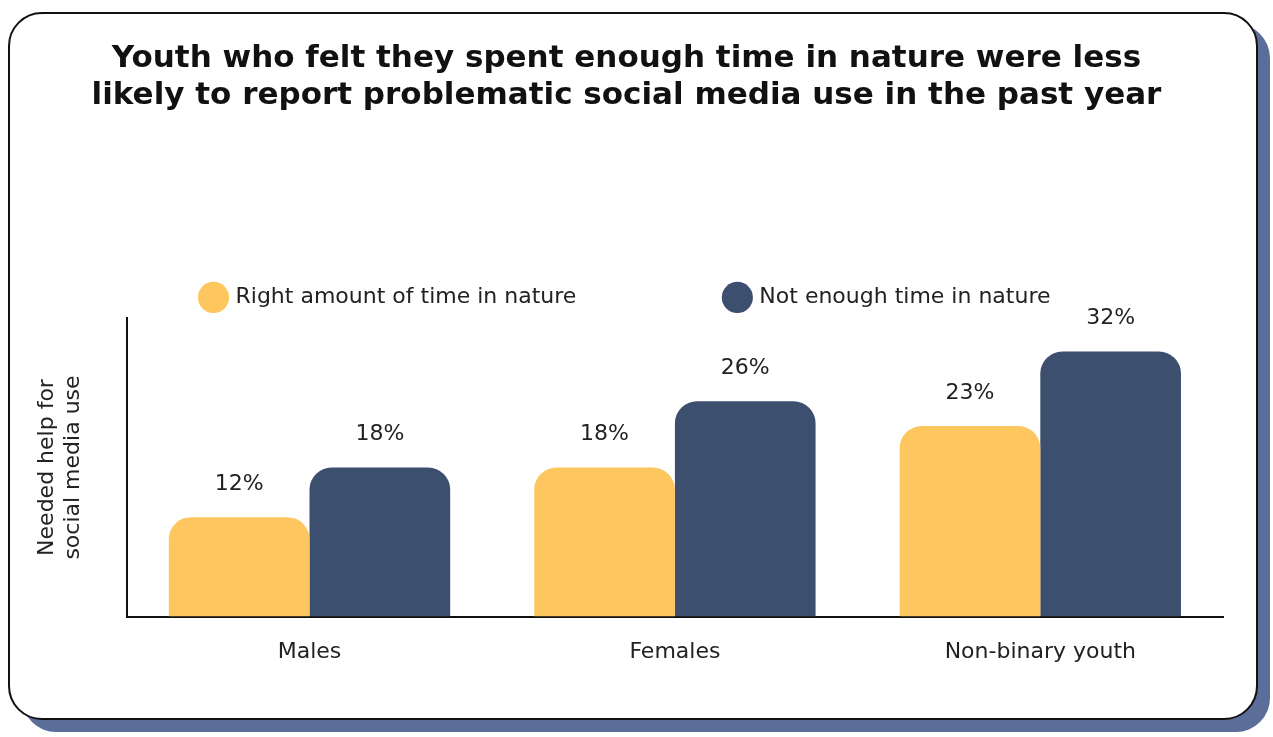 The width and height of the screenshot is (1273, 737). Describe the element at coordinates (627, 74) in the screenshot. I see `chart-title: Youth who felt they spent enough time in nature were less likely to report problematic social media use in the past year` at that location.